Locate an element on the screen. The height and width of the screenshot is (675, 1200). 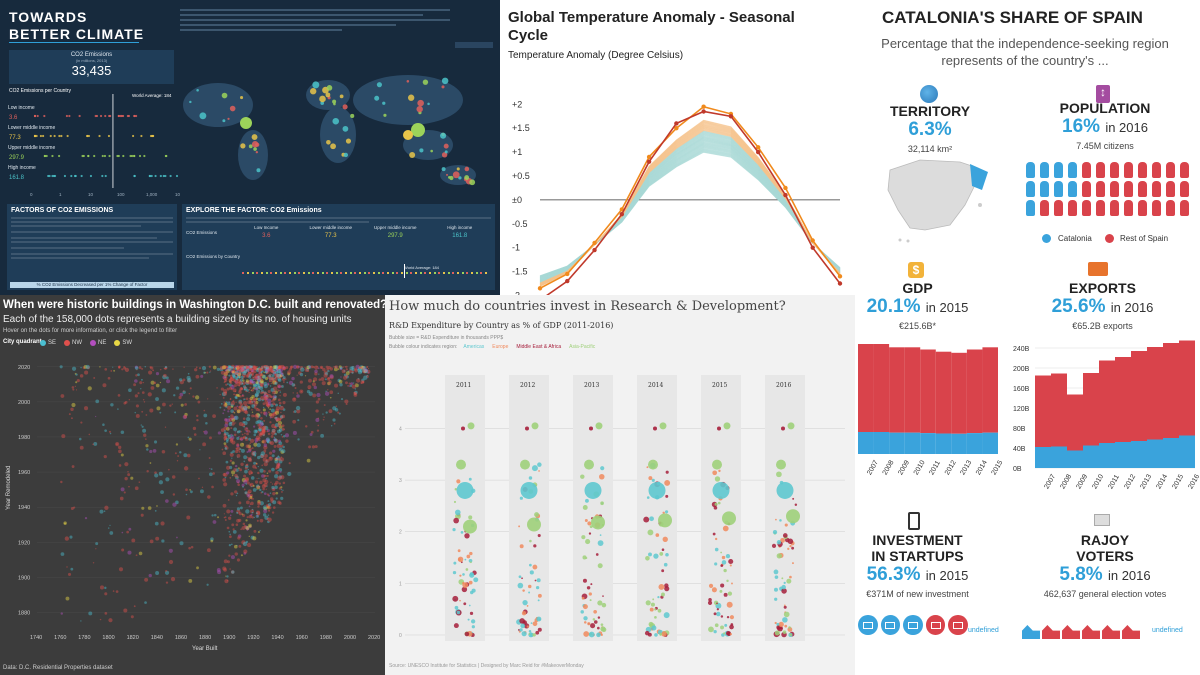
rd-region-label: Asia-Pacific is located at coordinates (582, 347).